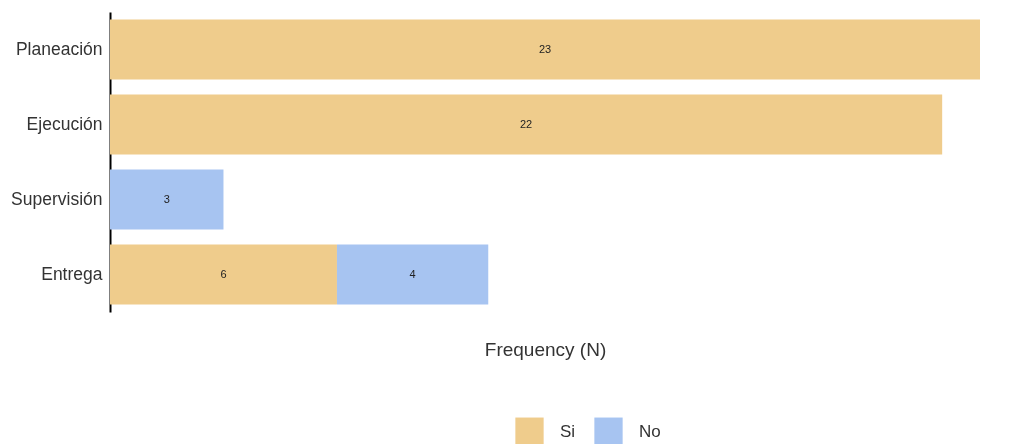 Image resolution: width=1029 pixels, height=444 pixels. Describe the element at coordinates (57, 198) in the screenshot. I see `y-tick-label: Supervisión` at that location.